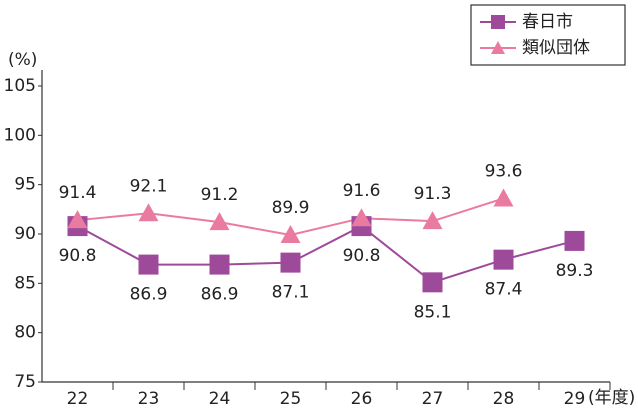 This screenshot has height=410, width=638. I want to click on y-tick-label: 100, so click(20, 135).